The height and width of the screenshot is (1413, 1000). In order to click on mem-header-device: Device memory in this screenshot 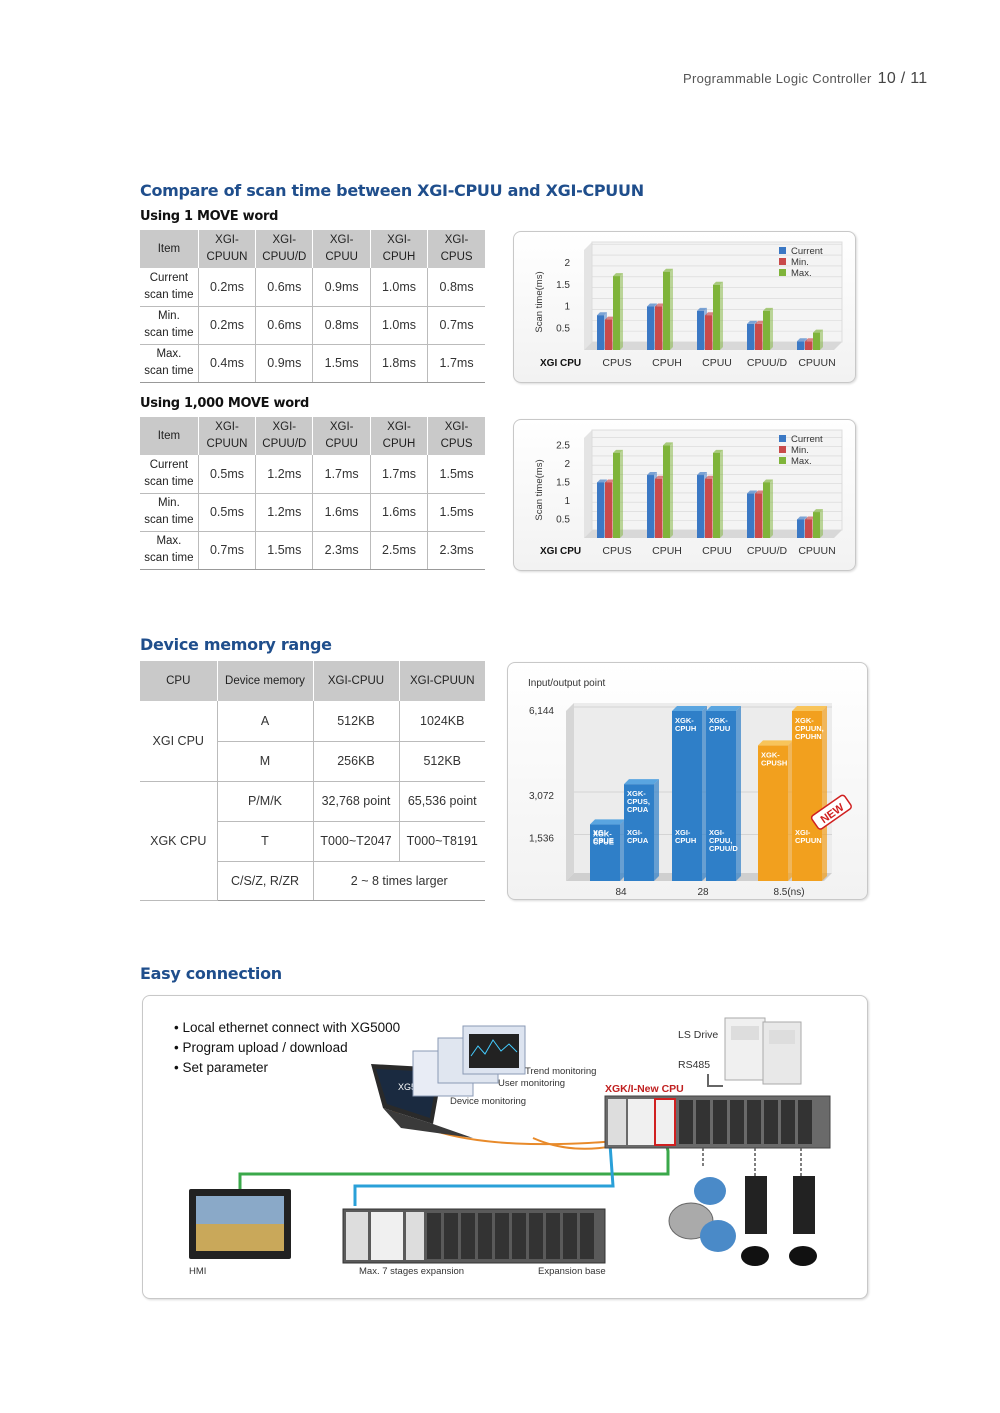, I will do `click(265, 681)`.